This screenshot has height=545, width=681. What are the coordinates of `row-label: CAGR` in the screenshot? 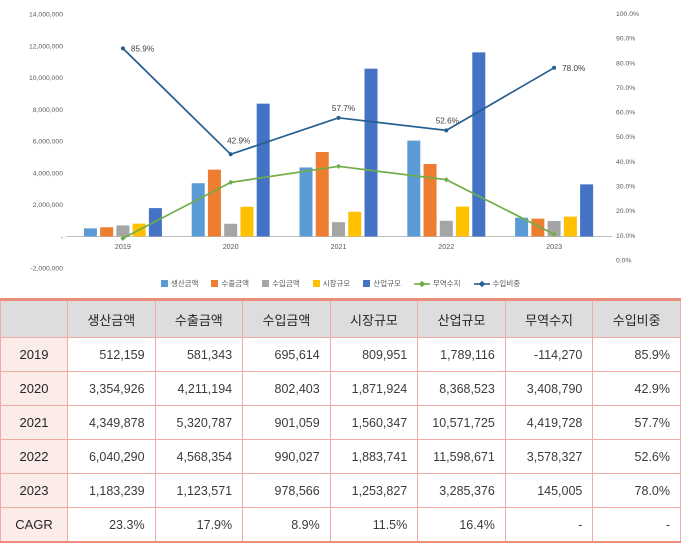 It's located at (34, 525).